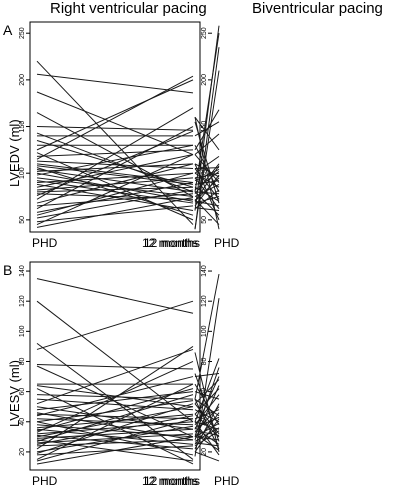 This screenshot has height=500, width=418. Describe the element at coordinates (22, 422) in the screenshot. I see `y-tick-label: 40` at that location.